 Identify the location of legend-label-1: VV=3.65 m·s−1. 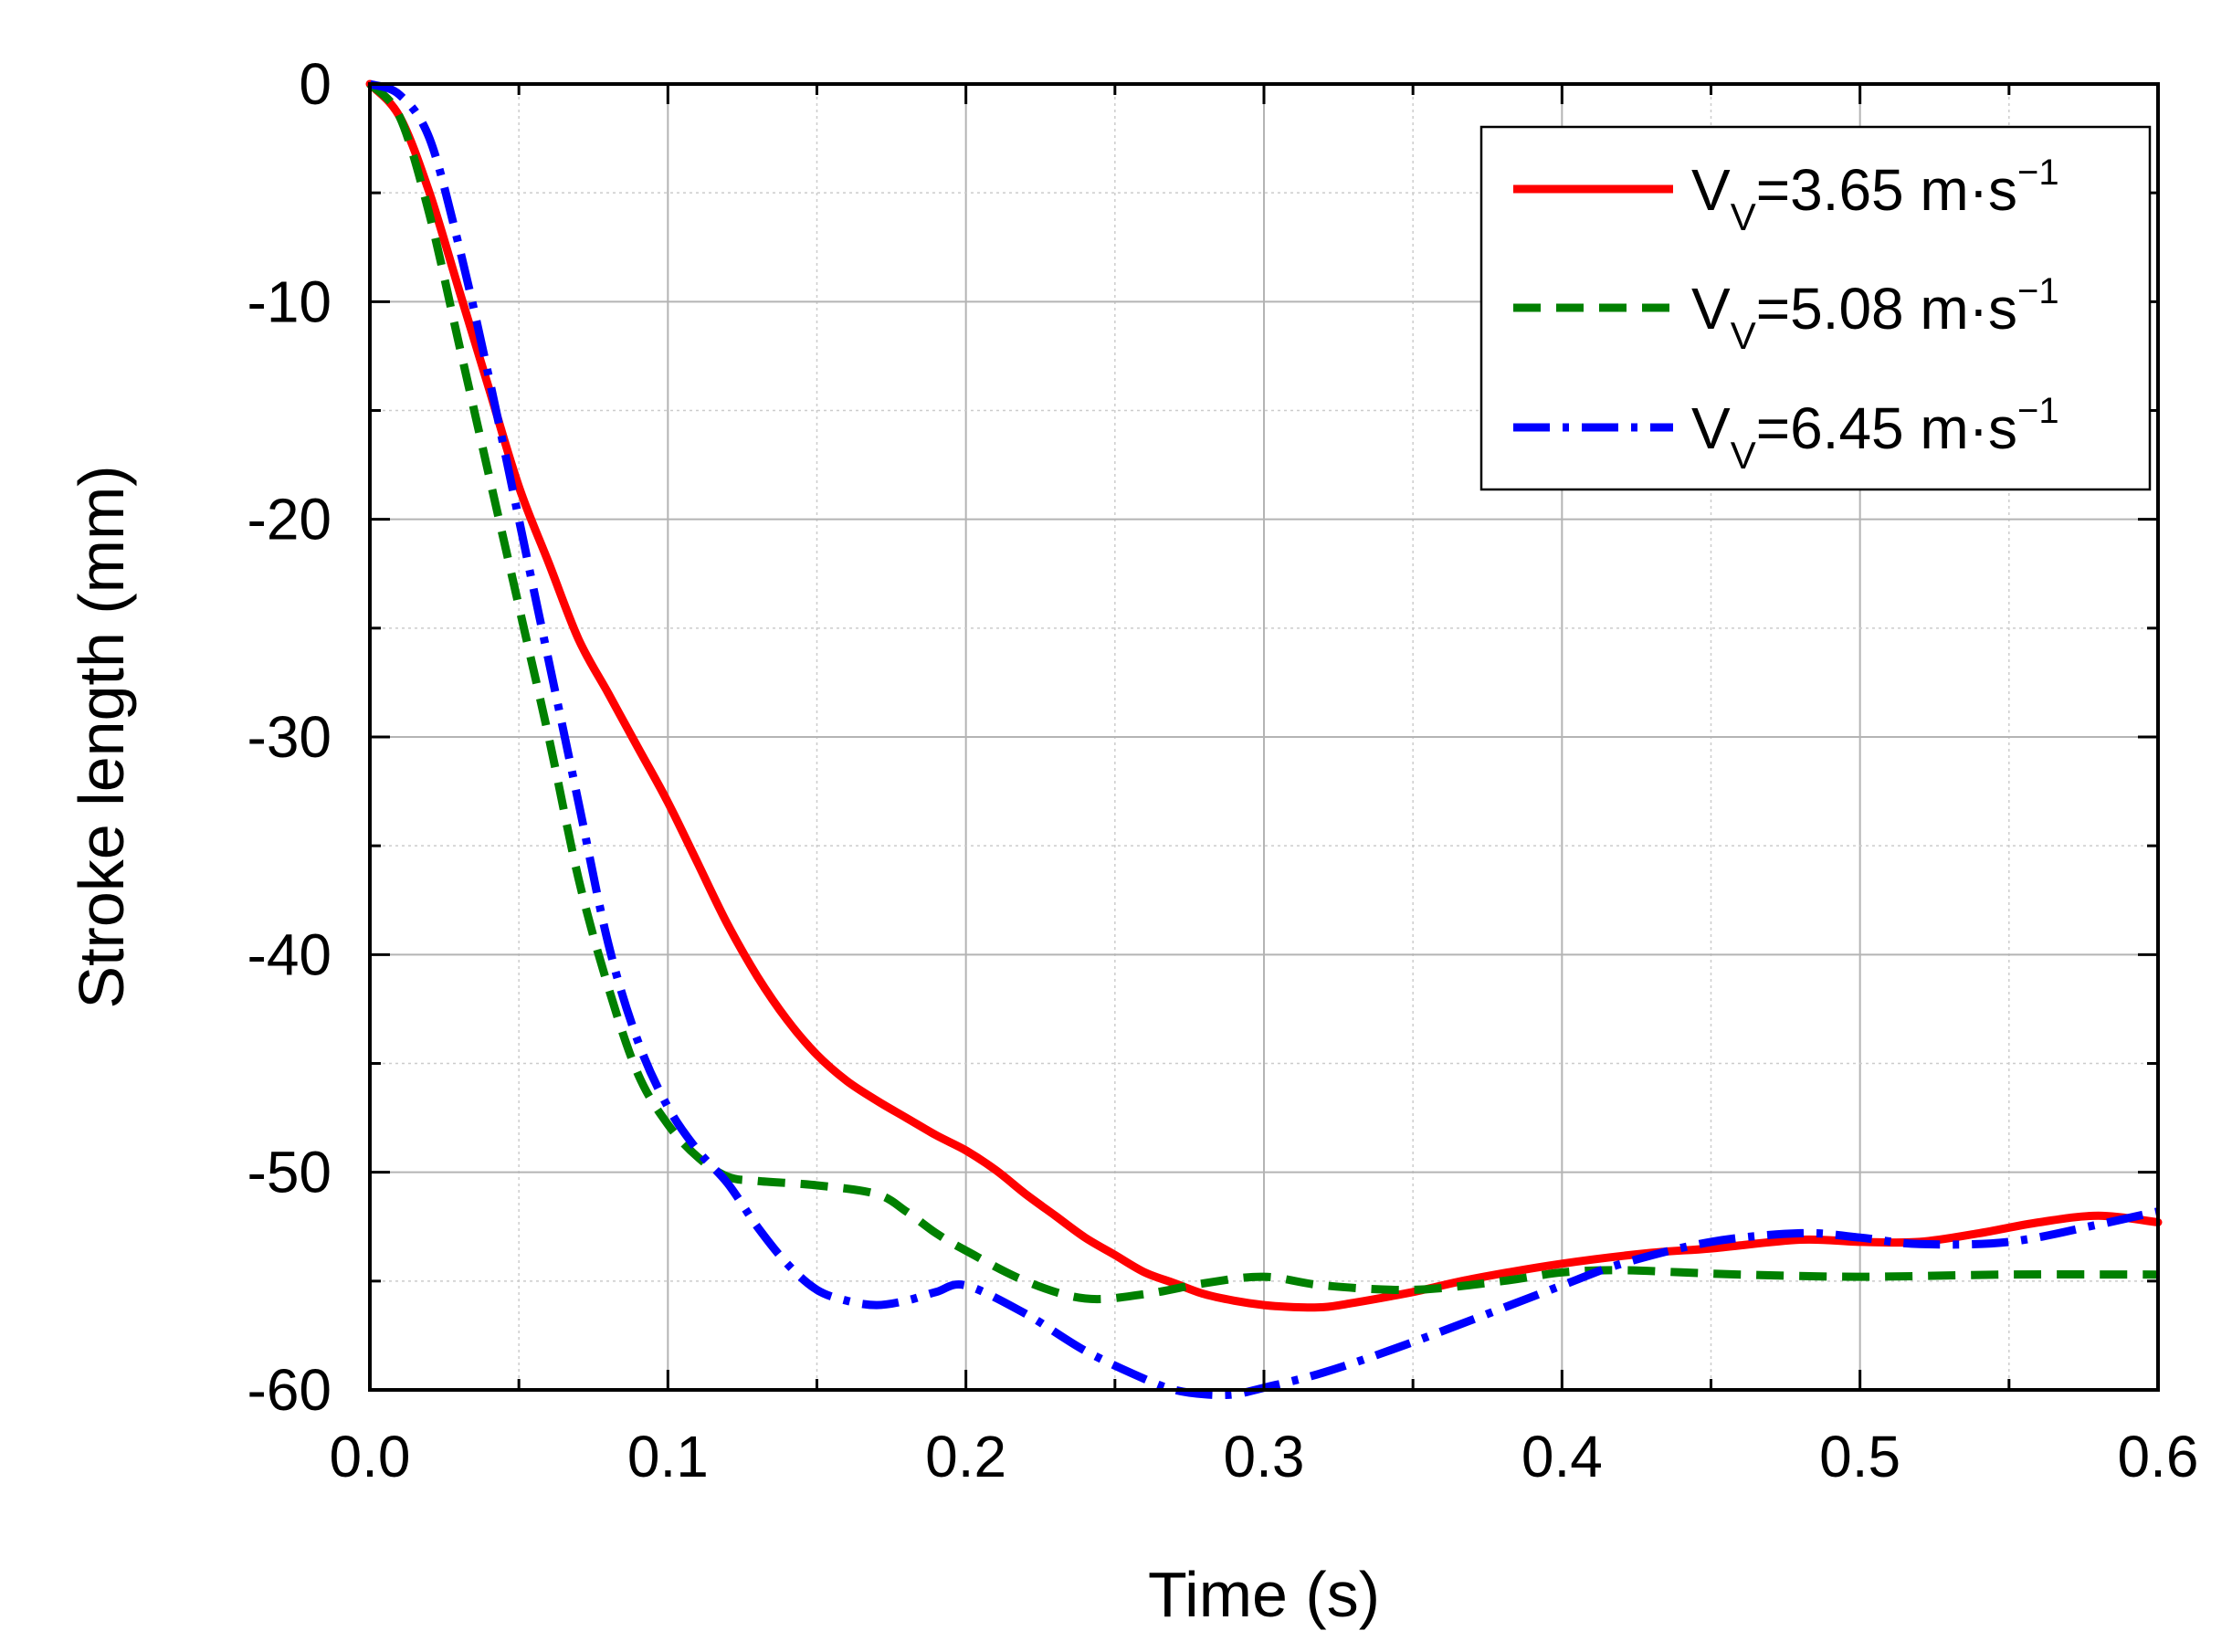
(1875, 195).